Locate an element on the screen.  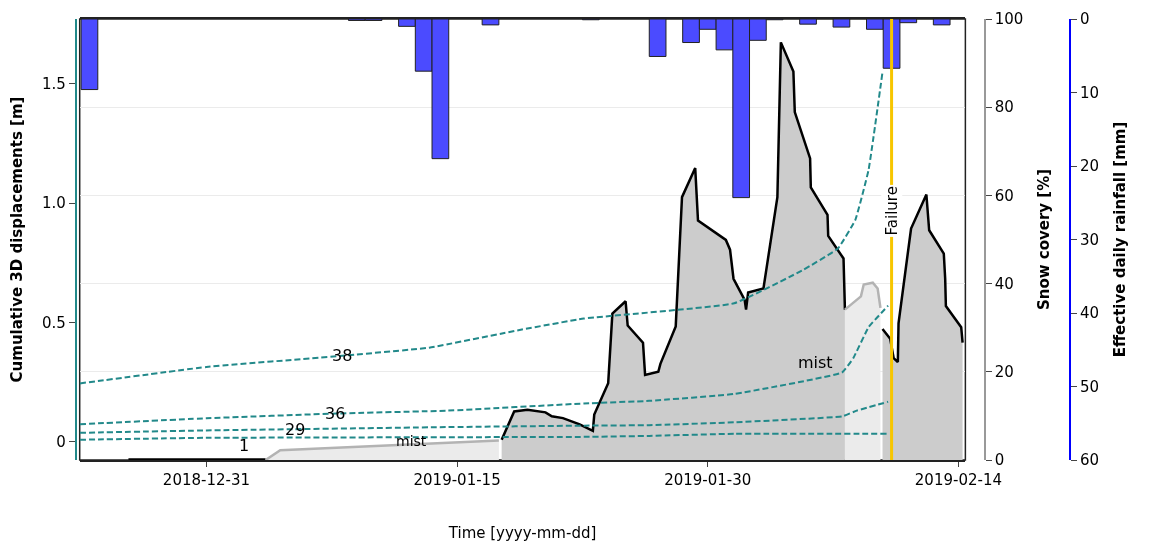
ref-line-label: Failure is located at coordinates (891, 211).